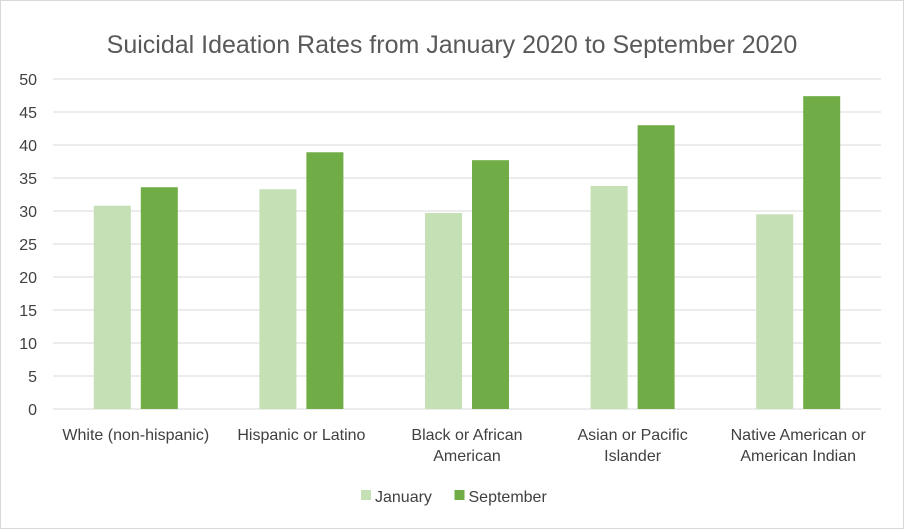 The image size is (904, 529). What do you see at coordinates (28, 212) in the screenshot?
I see `y-tick-label: 30` at bounding box center [28, 212].